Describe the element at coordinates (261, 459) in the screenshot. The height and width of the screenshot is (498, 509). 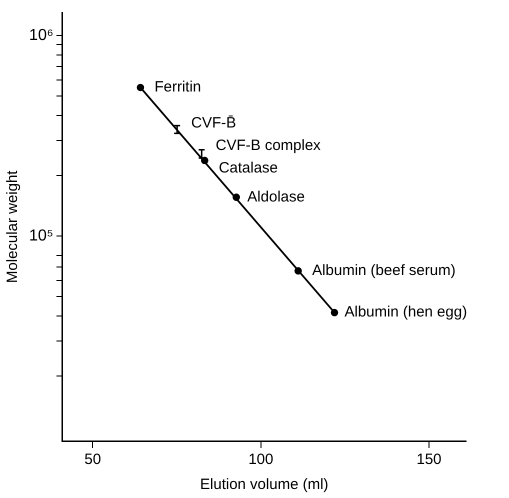
I see `x-tick-label: 100` at that location.